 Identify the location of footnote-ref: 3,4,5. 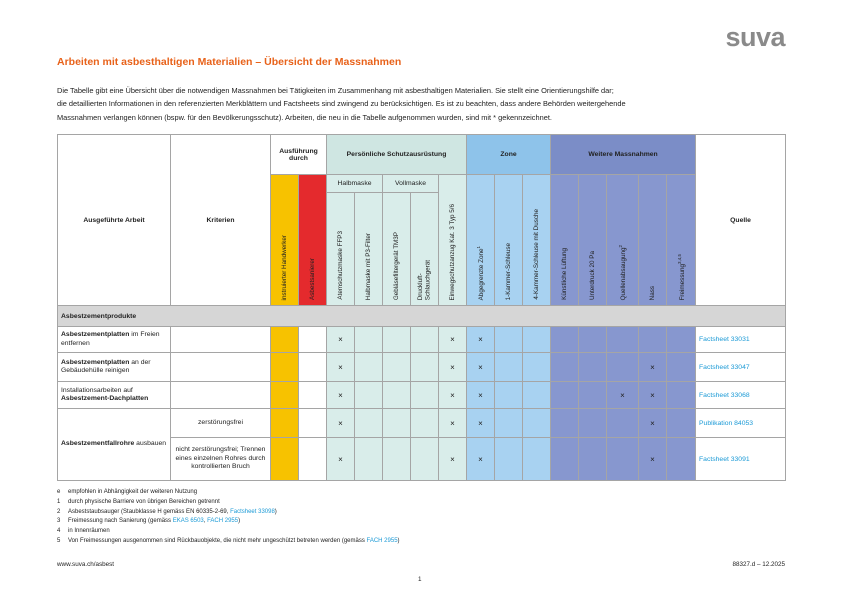
(679, 258).